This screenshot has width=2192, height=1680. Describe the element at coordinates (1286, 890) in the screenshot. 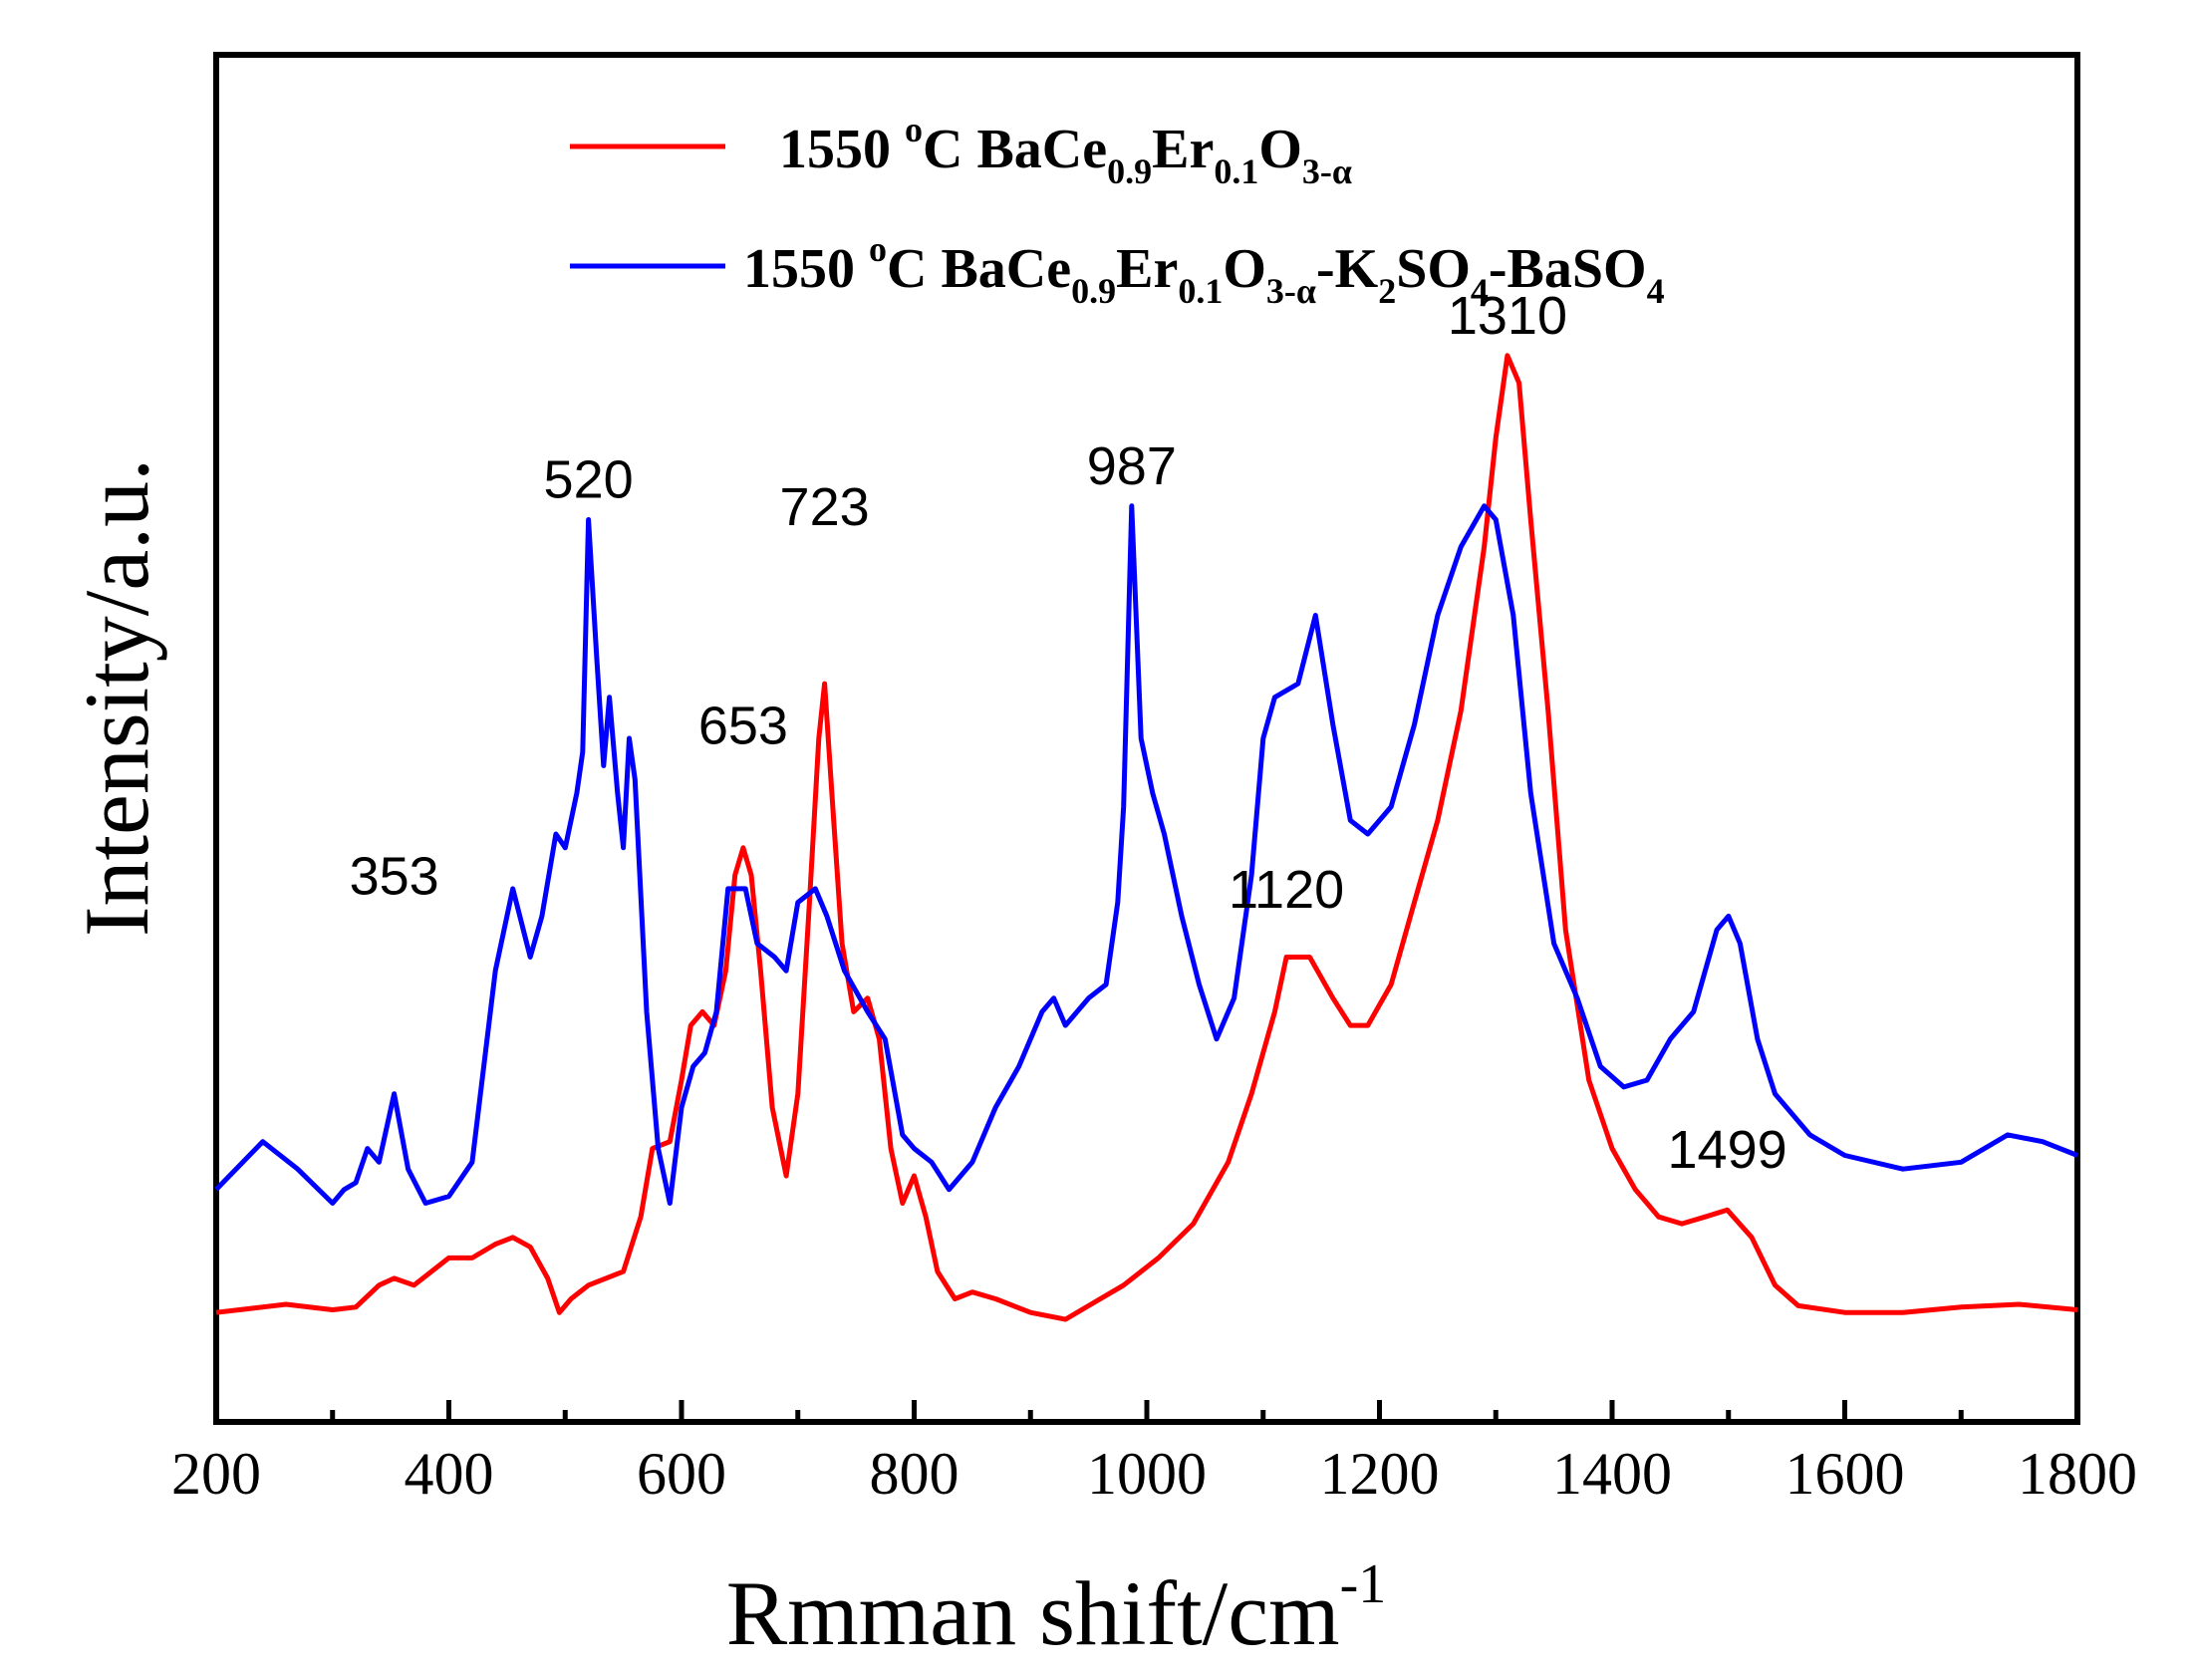

I see `peak-label: 1120` at that location.